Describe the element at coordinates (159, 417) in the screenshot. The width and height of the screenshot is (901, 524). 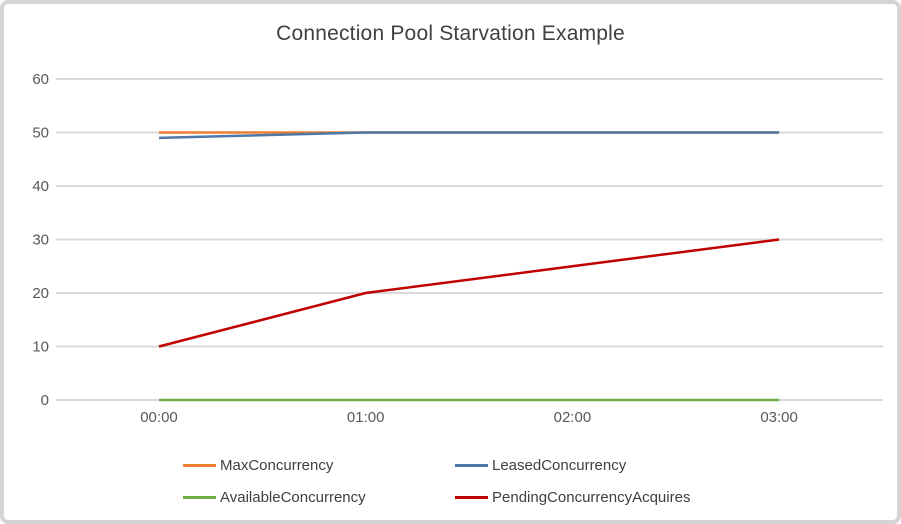
I see `x-tick-label-0: 00:00` at that location.